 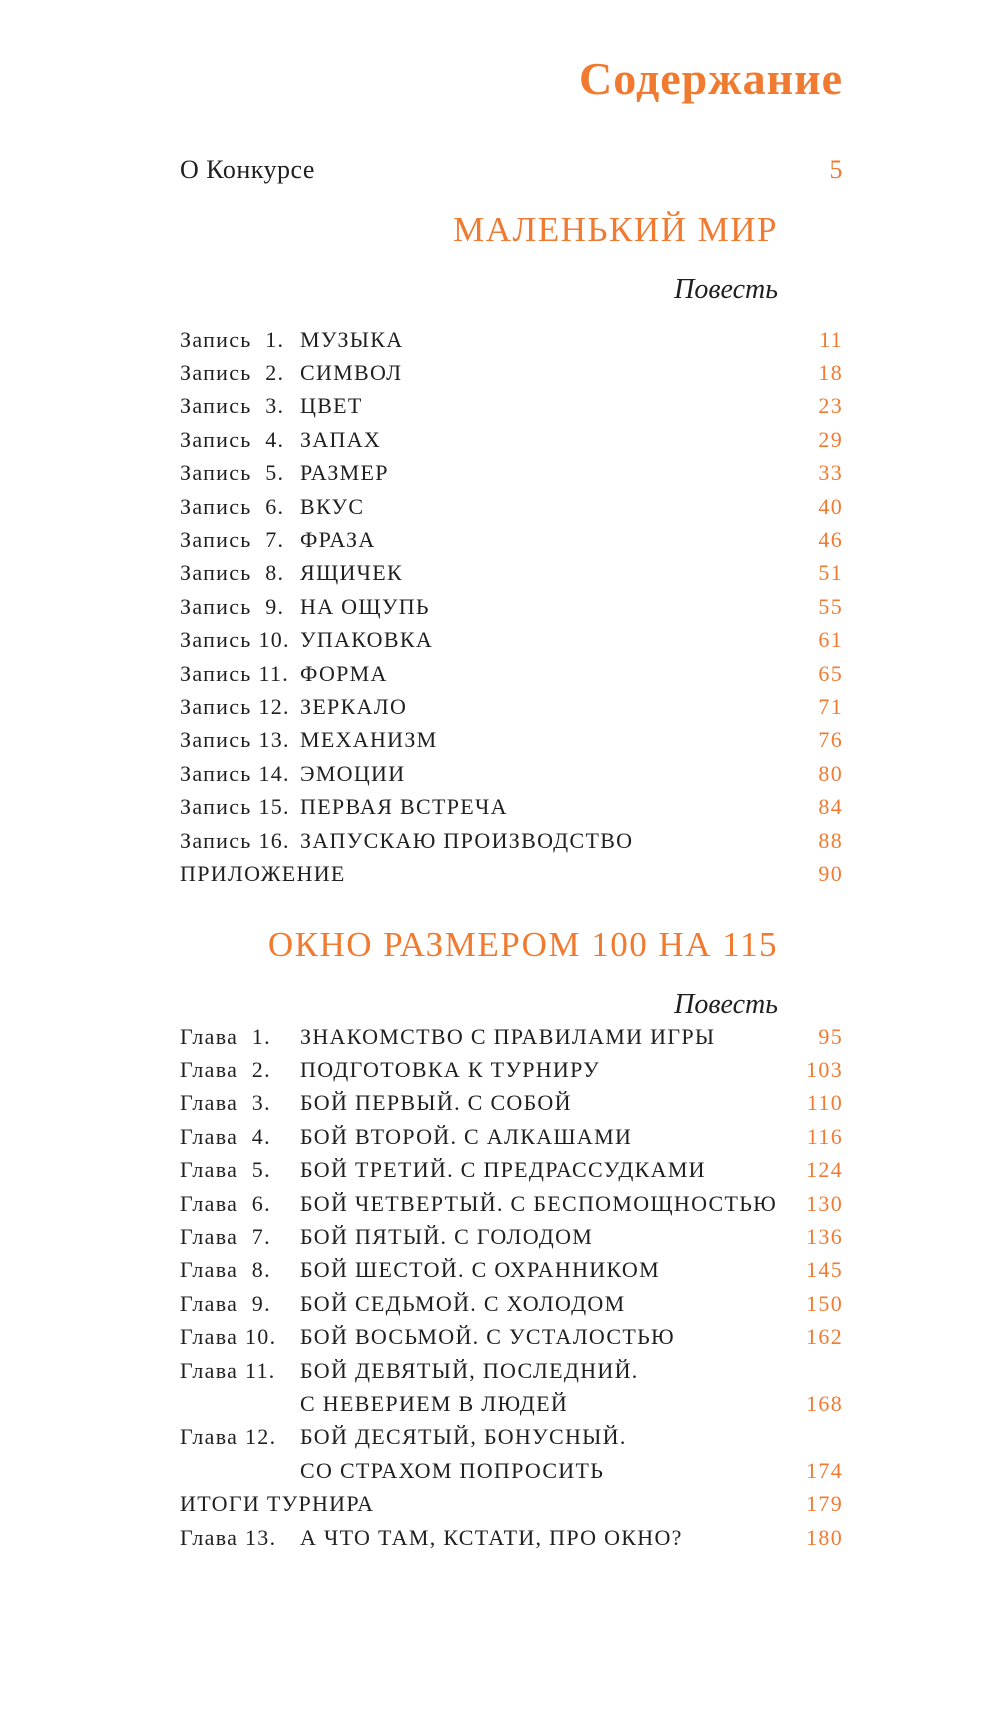 I want to click on entry-title: ЗНАКОМСТВО С ПРАВИЛАМИ ИГРЫ, so click(x=508, y=1036).